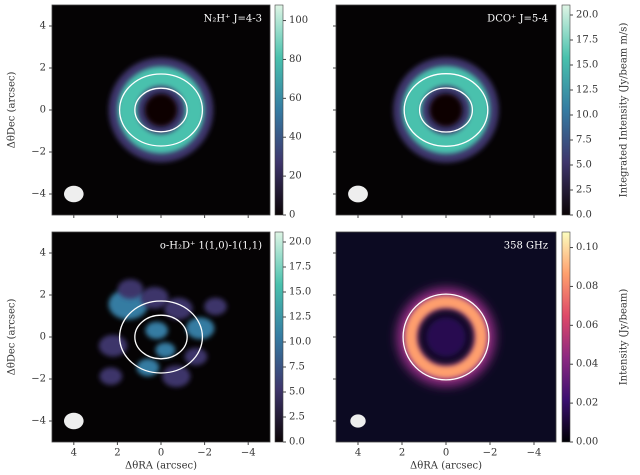  I want to click on colorbar-tick-label: 0.08, so click(587, 286).